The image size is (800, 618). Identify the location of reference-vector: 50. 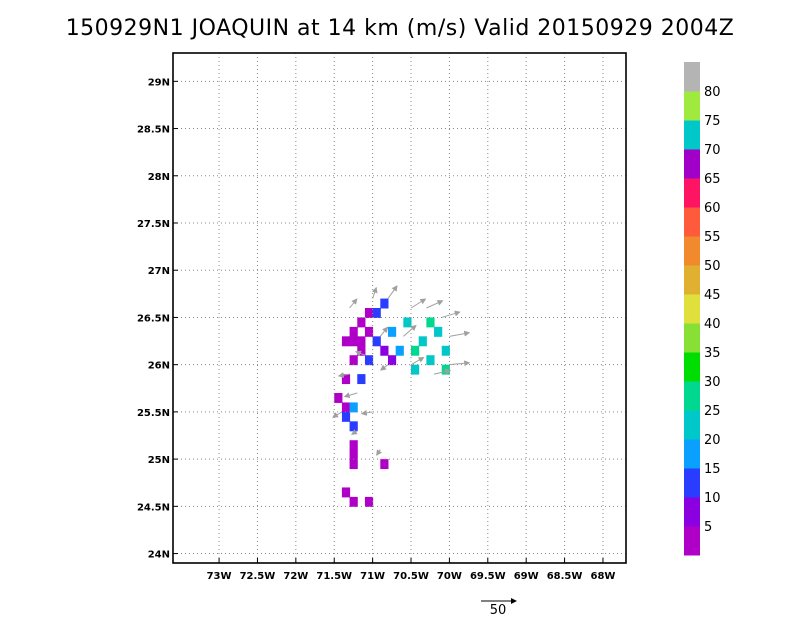
(499, 608).